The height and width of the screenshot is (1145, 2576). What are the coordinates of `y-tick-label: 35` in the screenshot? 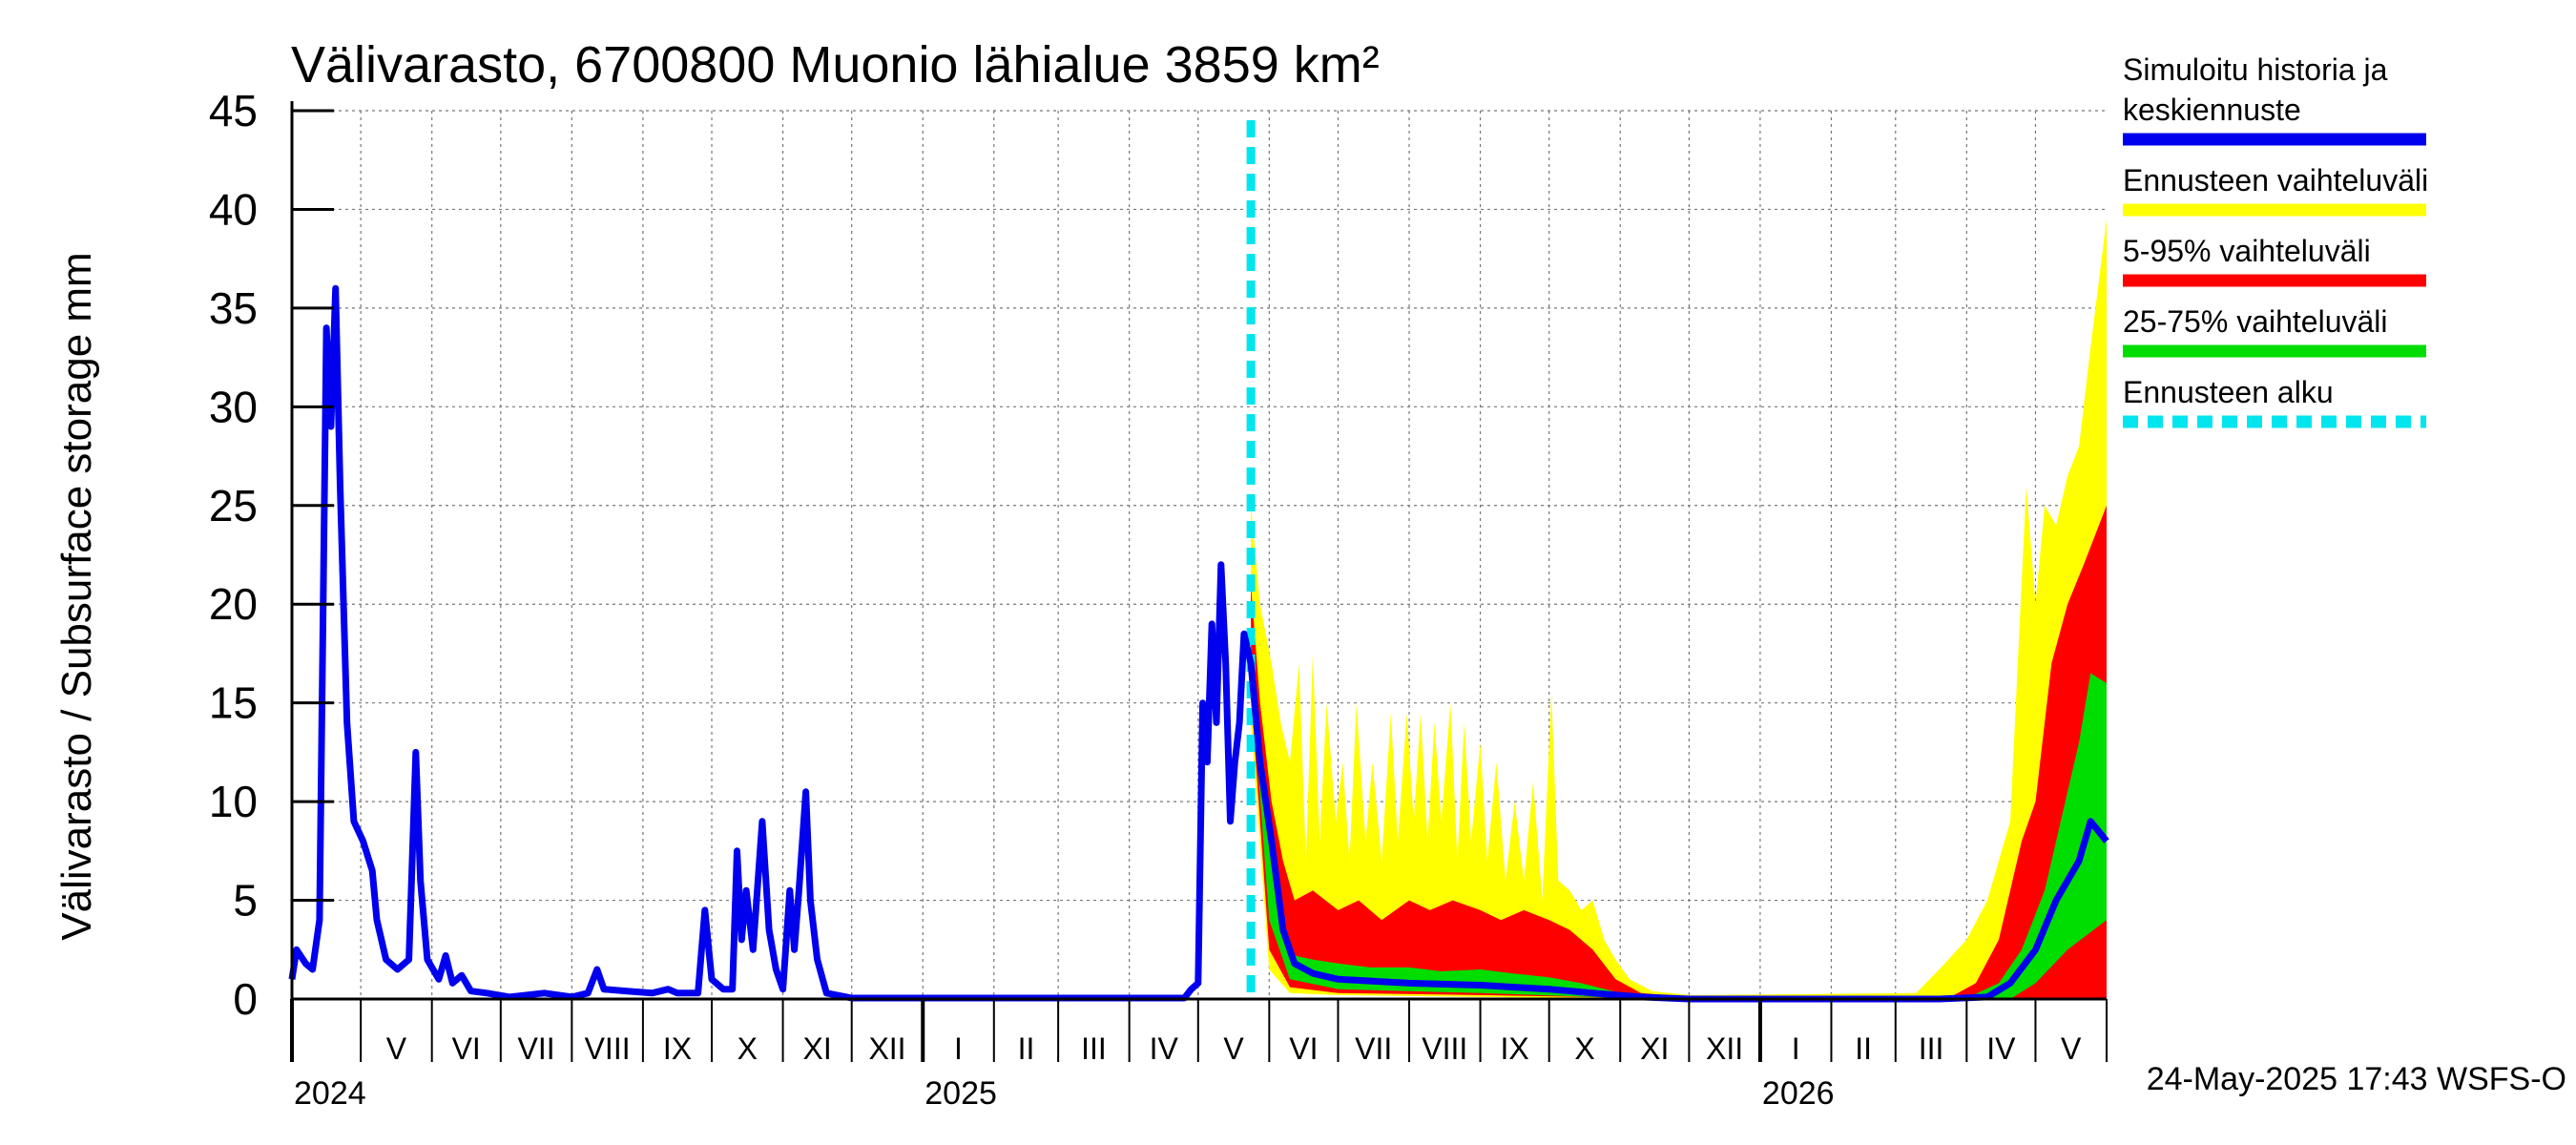 It's located at (233, 308).